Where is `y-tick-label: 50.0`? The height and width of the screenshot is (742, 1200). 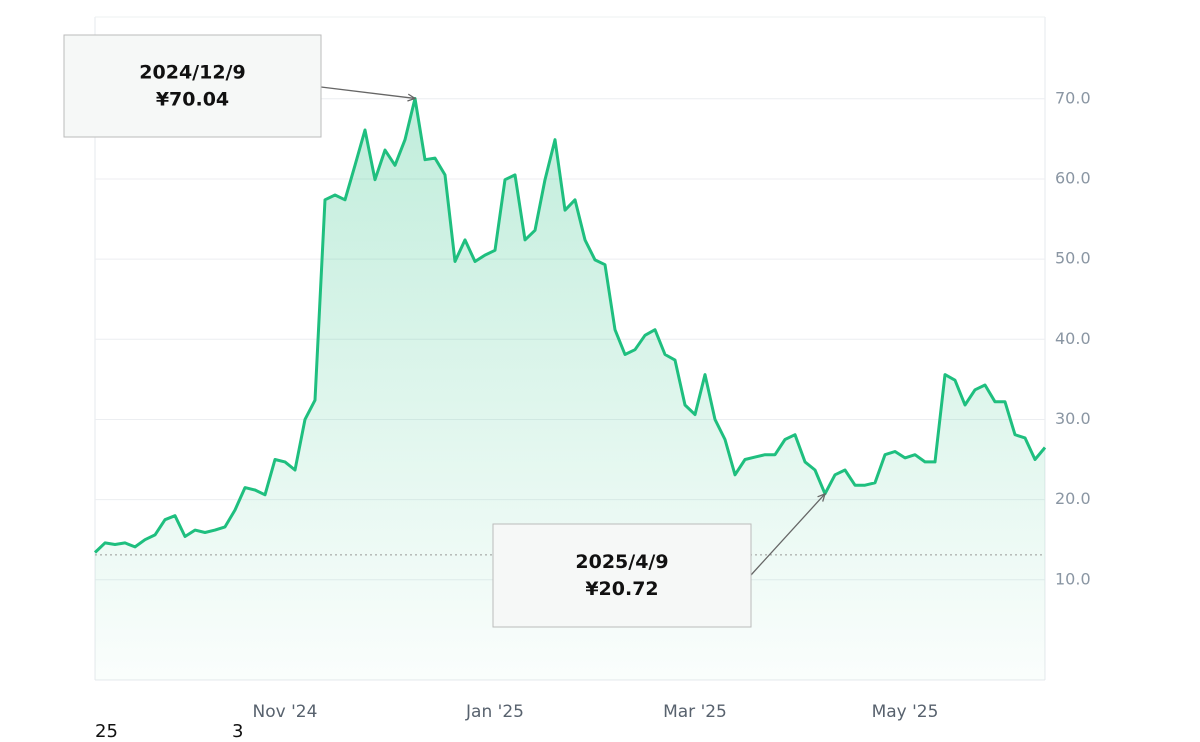 y-tick-label: 50.0 is located at coordinates (1073, 258).